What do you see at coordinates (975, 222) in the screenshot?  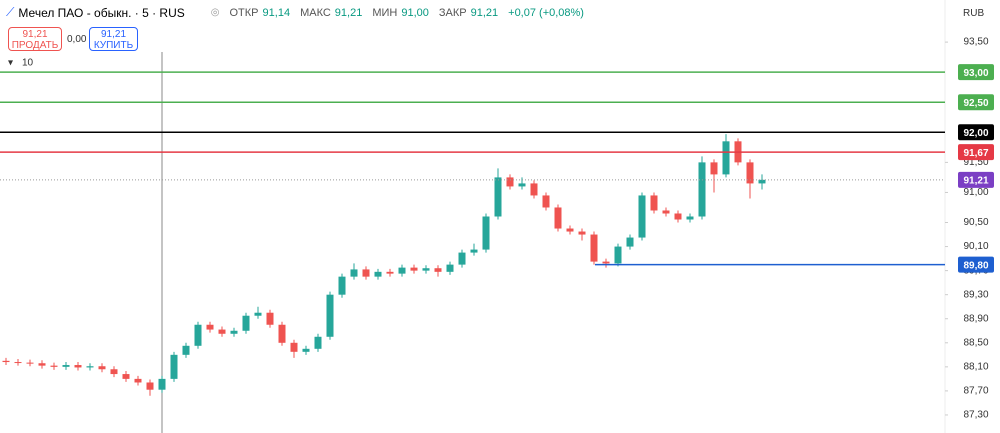 I see `y-tick-label: 90,50` at bounding box center [975, 222].